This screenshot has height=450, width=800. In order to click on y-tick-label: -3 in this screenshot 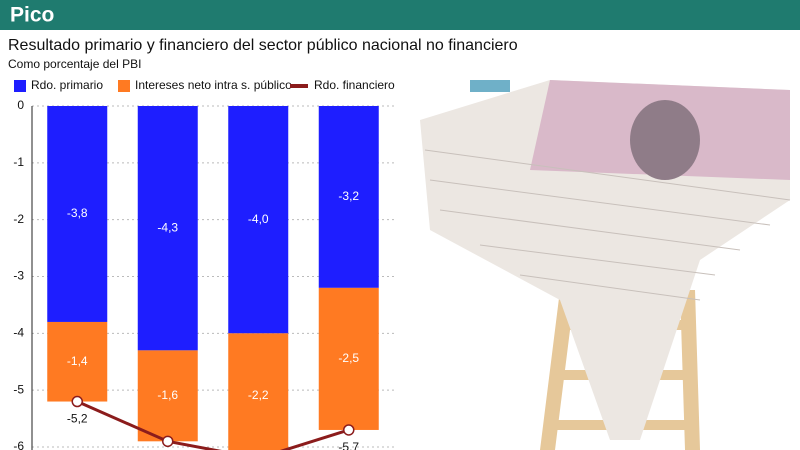, I will do `click(18, 276)`.